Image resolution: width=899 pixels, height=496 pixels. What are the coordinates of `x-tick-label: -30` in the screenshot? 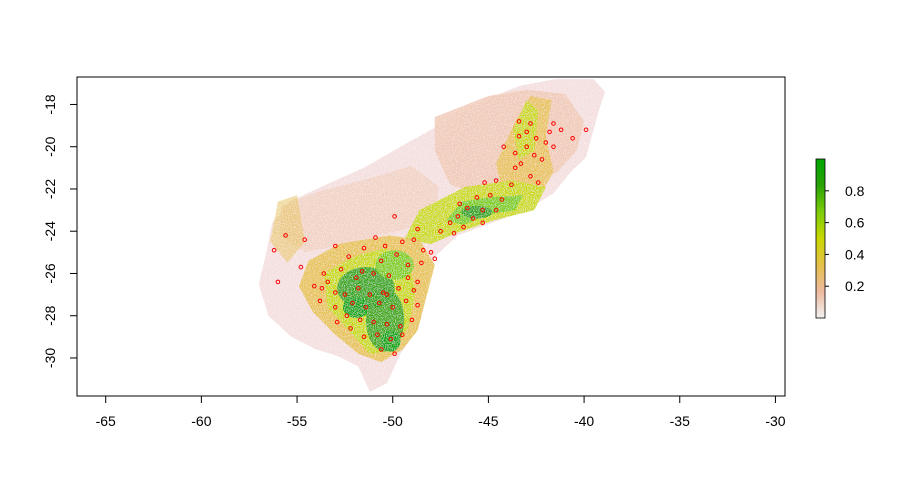 It's located at (775, 421).